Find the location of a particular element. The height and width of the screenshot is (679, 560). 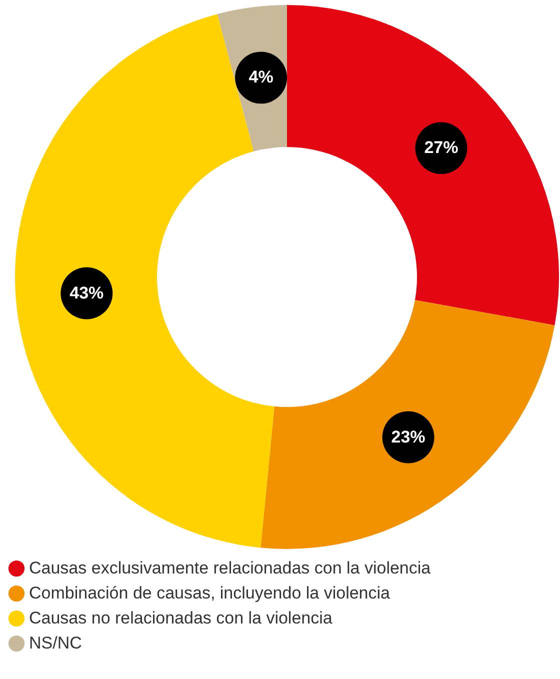

legend-label: NS/NC is located at coordinates (55, 643).